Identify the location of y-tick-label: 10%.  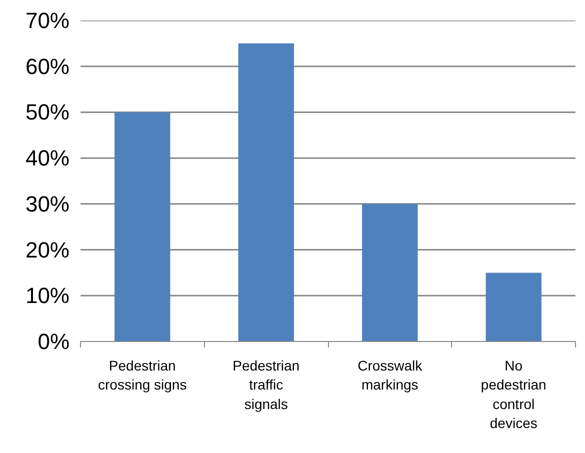
(47, 295).